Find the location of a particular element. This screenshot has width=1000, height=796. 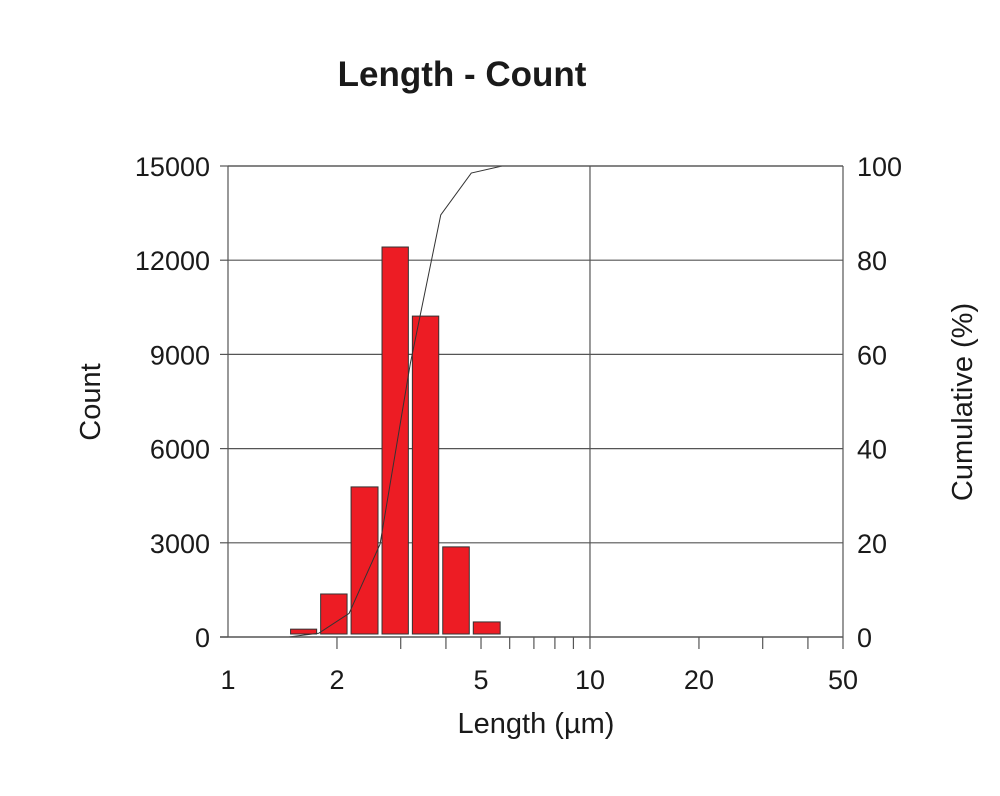

x-tick-label: 10 is located at coordinates (590, 680).